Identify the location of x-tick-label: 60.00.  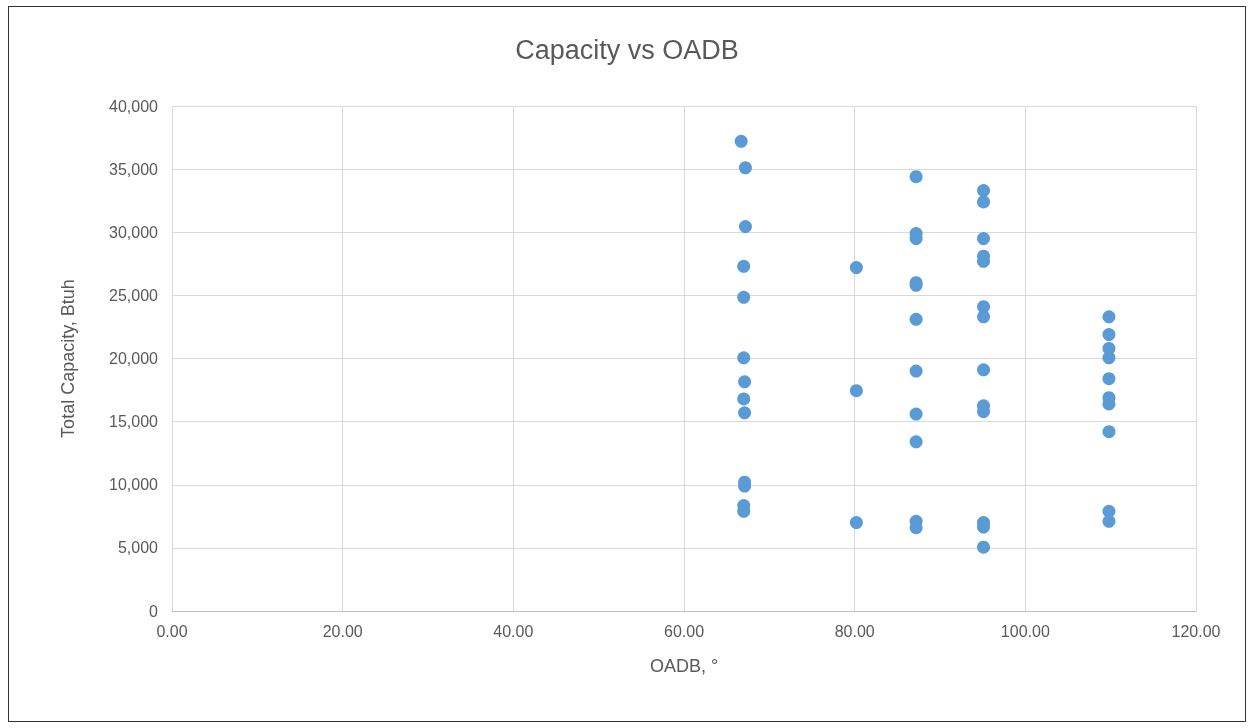
(684, 631).